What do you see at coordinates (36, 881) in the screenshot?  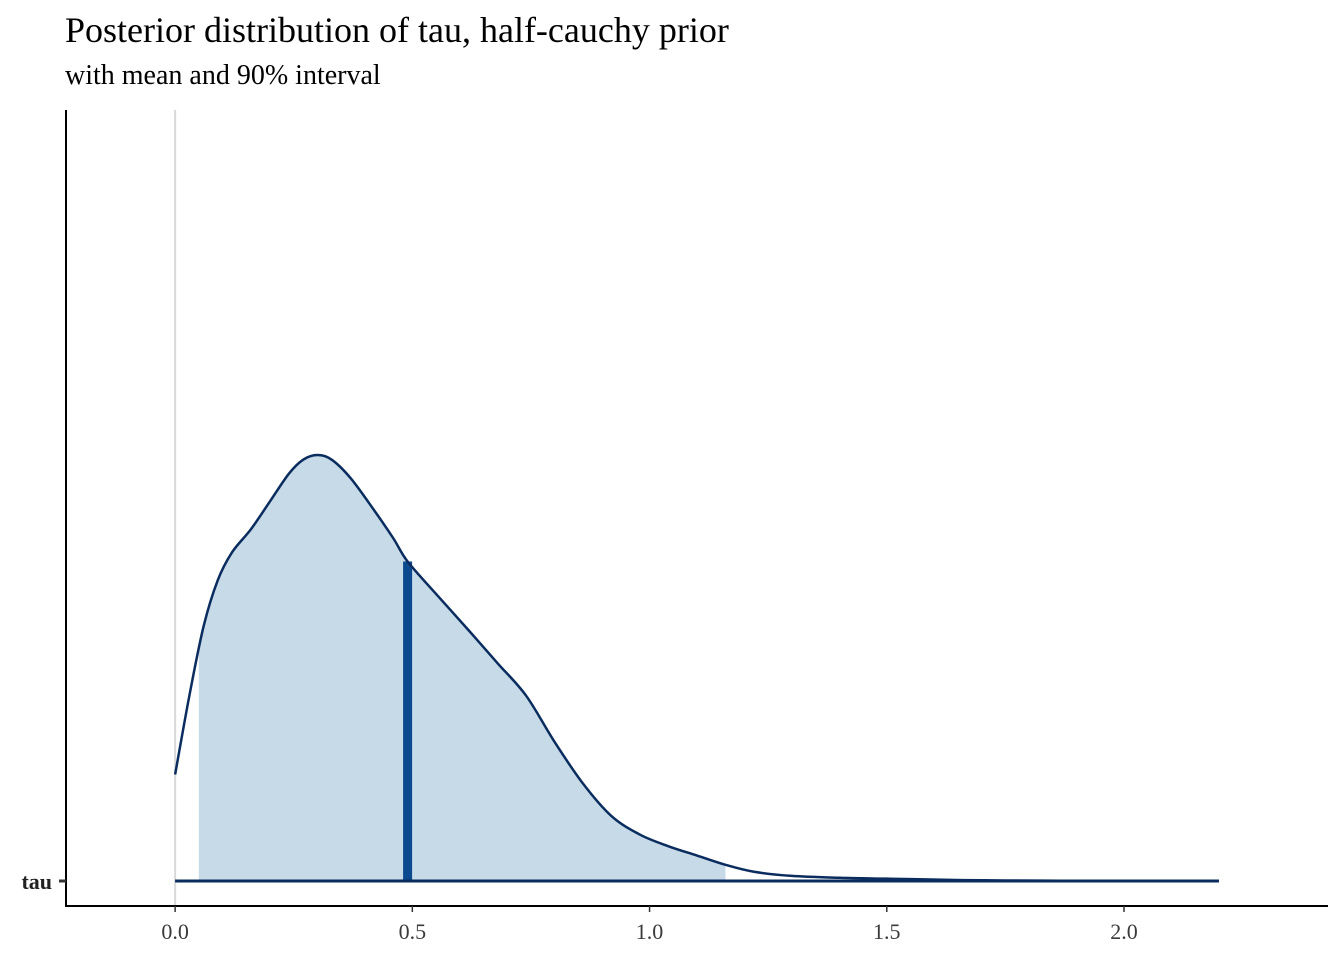 I see `y-tick-label: tau` at bounding box center [36, 881].